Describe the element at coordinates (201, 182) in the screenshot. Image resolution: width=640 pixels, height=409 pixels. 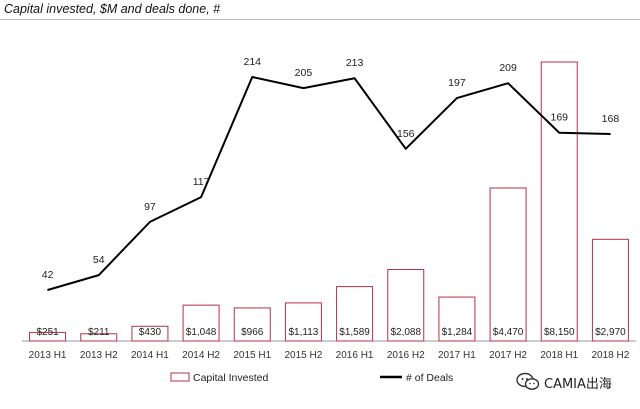
I see `deals-label: 117` at that location.